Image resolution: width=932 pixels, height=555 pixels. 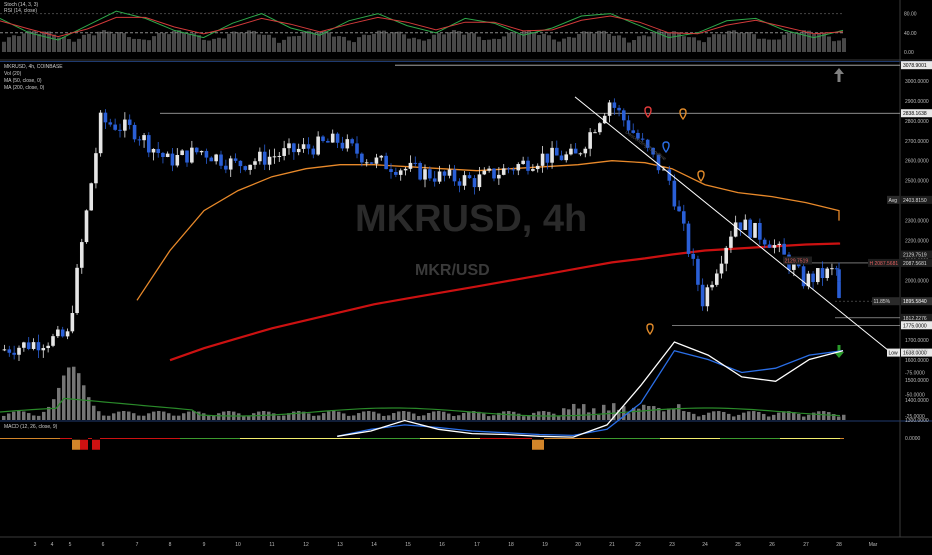 I want to click on macd-label: MACD (12, 26, close, 9), so click(x=31, y=427).